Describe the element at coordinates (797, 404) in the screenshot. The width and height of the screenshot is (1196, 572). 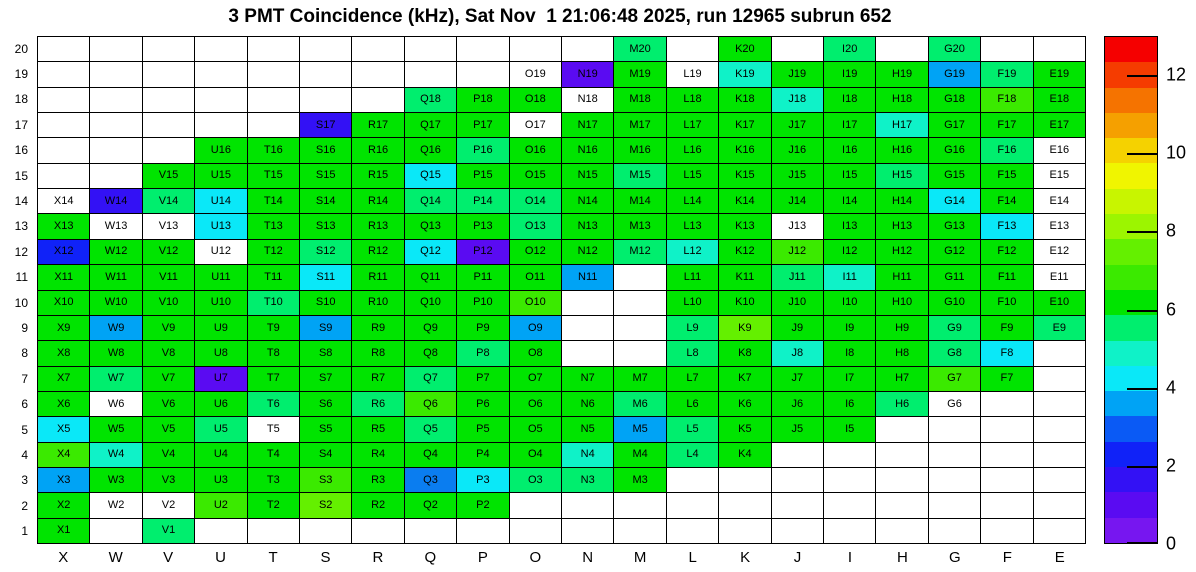
I see `heatmap-cell-J6: J6` at that location.